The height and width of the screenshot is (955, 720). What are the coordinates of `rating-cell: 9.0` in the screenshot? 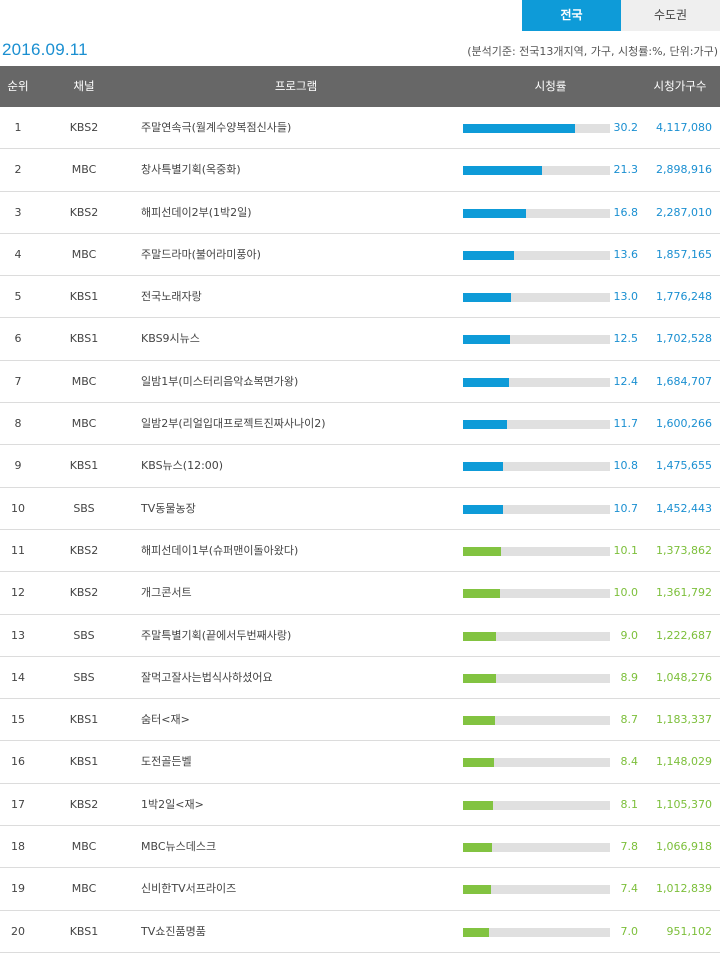 It's located at (629, 635).